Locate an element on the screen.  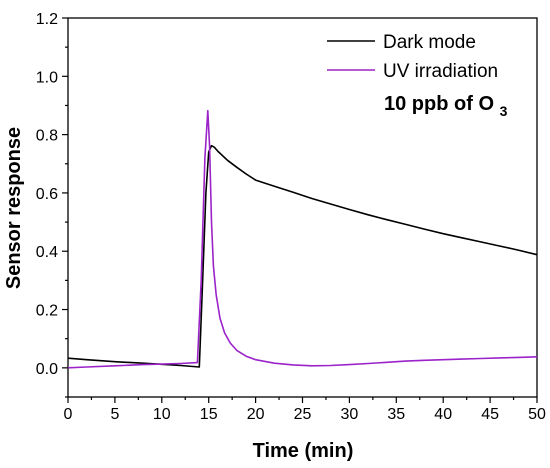
x-tick-label: 10 is located at coordinates (162, 414).